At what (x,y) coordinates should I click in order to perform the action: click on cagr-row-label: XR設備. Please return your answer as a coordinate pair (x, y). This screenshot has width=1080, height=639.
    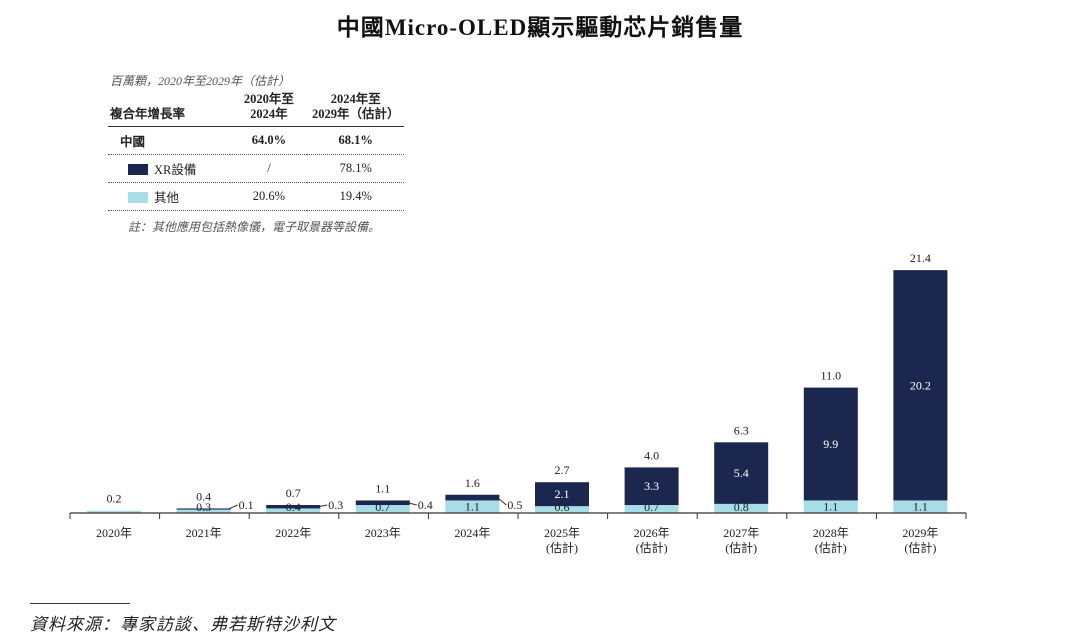
    Looking at the image, I should click on (175, 170).